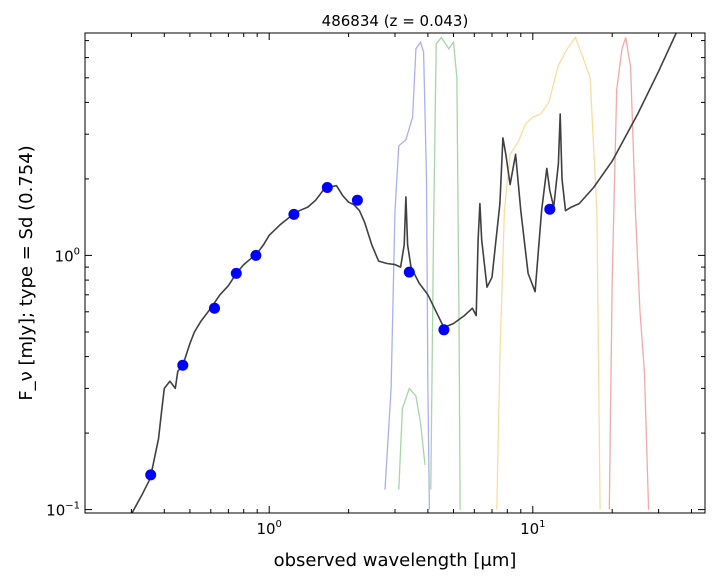 Image resolution: width=720 pixels, height=587 pixels. What do you see at coordinates (395, 560) in the screenshot?
I see `x-axis-label: observed wavelength [μm]` at bounding box center [395, 560].